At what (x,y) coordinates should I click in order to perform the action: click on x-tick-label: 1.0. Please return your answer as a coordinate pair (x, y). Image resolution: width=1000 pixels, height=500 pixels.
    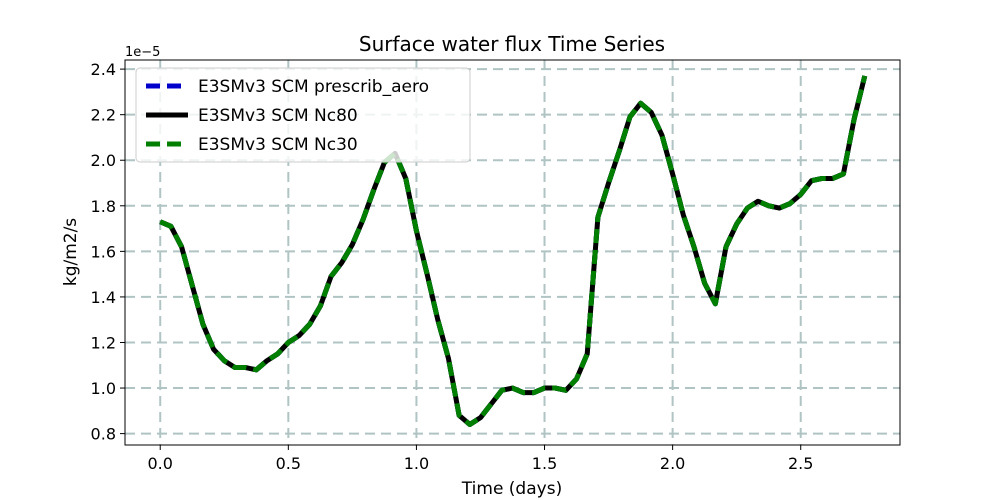
    Looking at the image, I should click on (416, 463).